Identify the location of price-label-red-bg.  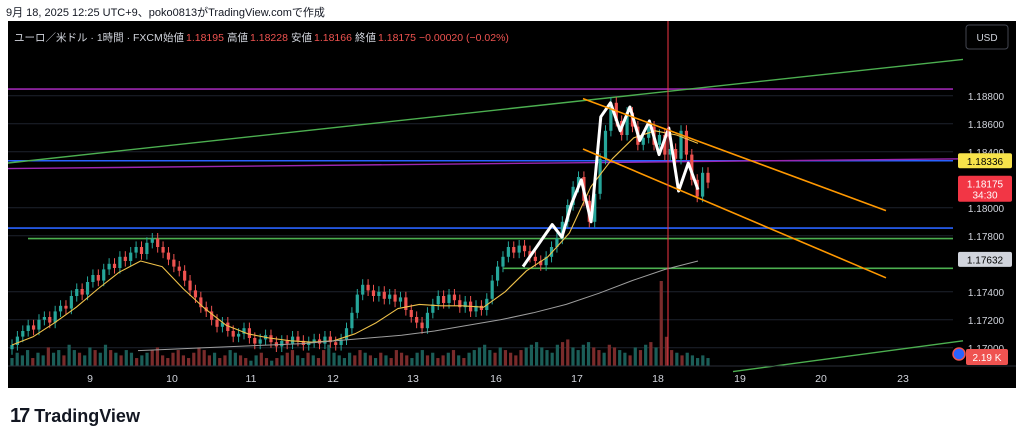
(985, 188).